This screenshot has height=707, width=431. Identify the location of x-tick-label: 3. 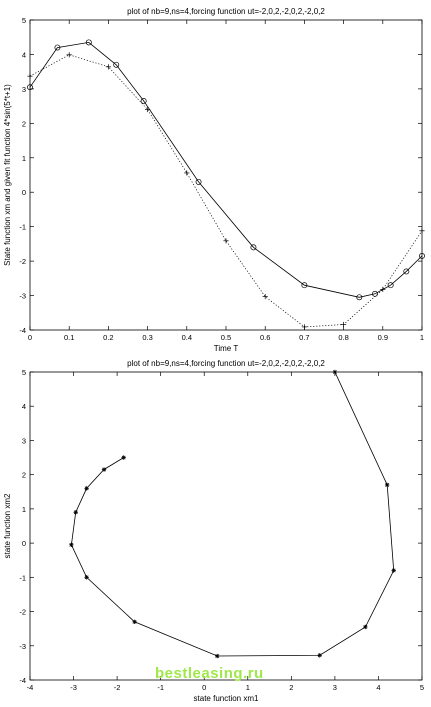
(335, 687).